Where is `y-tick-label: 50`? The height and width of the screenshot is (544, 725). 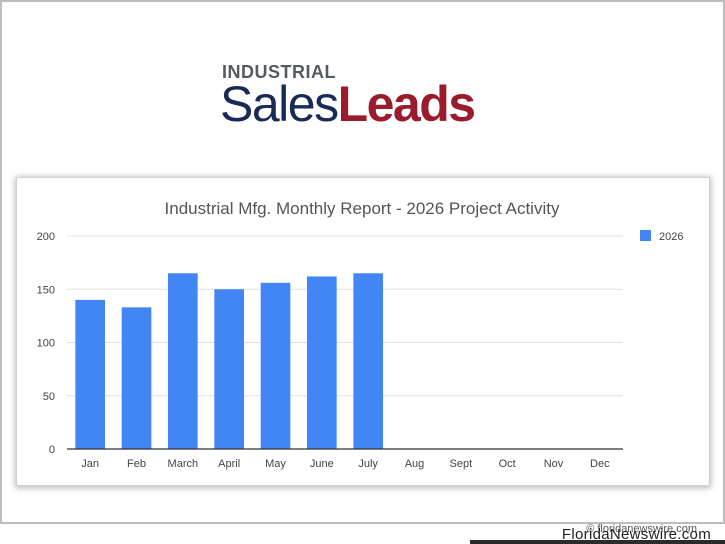
y-tick-label: 50 is located at coordinates (49, 397).